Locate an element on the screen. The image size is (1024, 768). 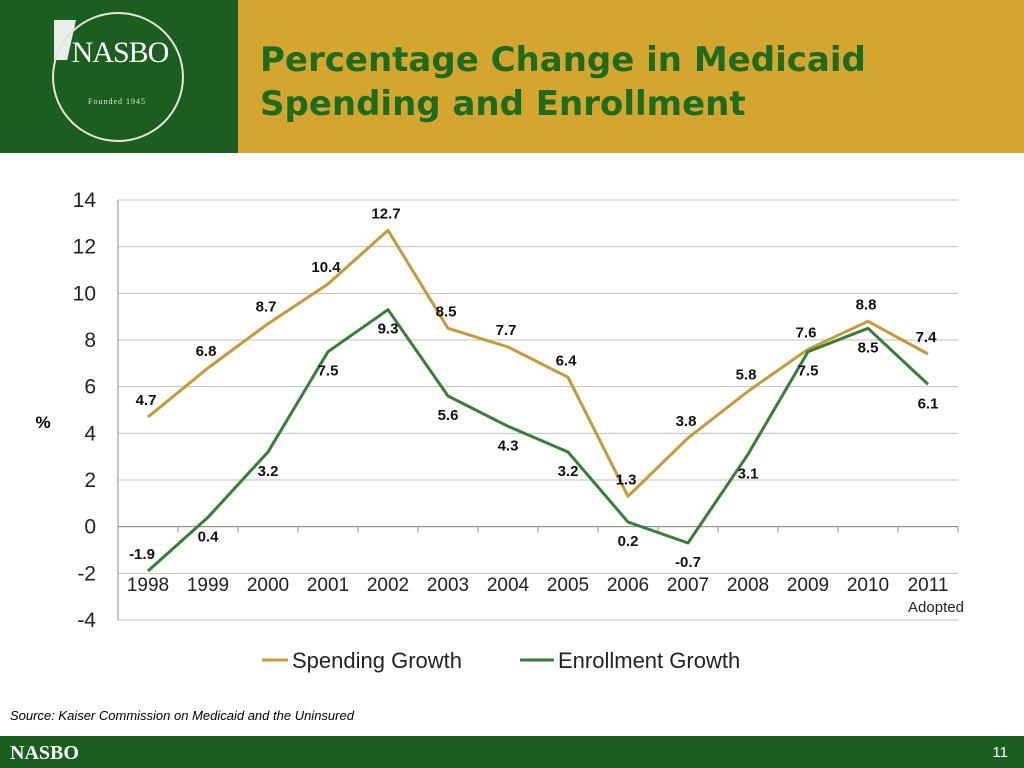
spending-data-label: 12.7 is located at coordinates (385, 213).